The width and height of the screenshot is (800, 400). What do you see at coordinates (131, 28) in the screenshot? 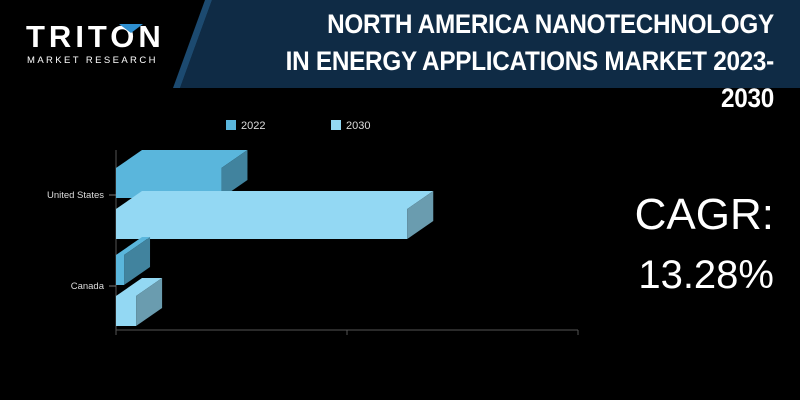
I see `logo-accent-icon` at bounding box center [131, 28].